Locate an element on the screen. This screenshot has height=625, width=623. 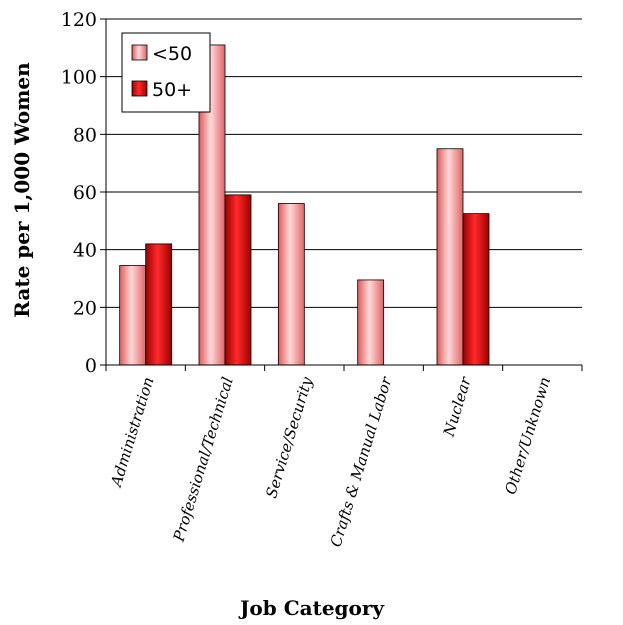
y-tick-label: 120 is located at coordinates (79, 20).